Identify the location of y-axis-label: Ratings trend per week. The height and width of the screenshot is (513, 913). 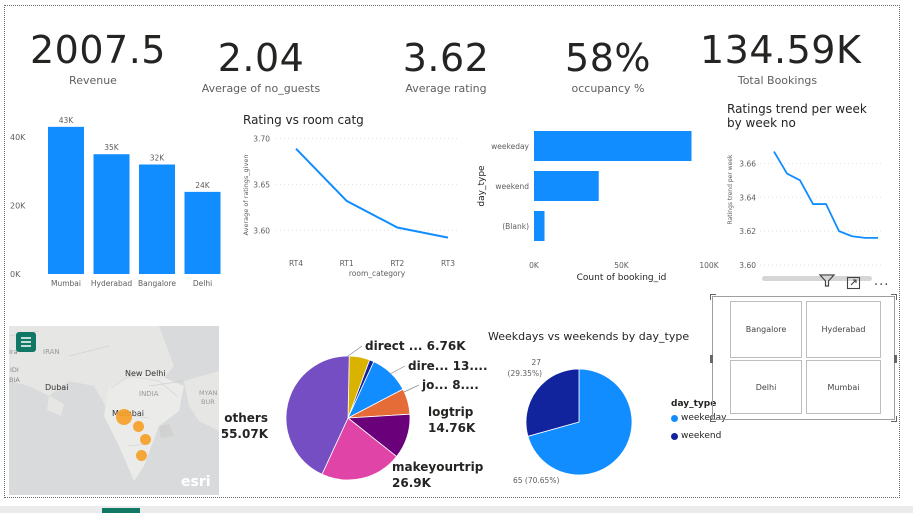
(730, 189).